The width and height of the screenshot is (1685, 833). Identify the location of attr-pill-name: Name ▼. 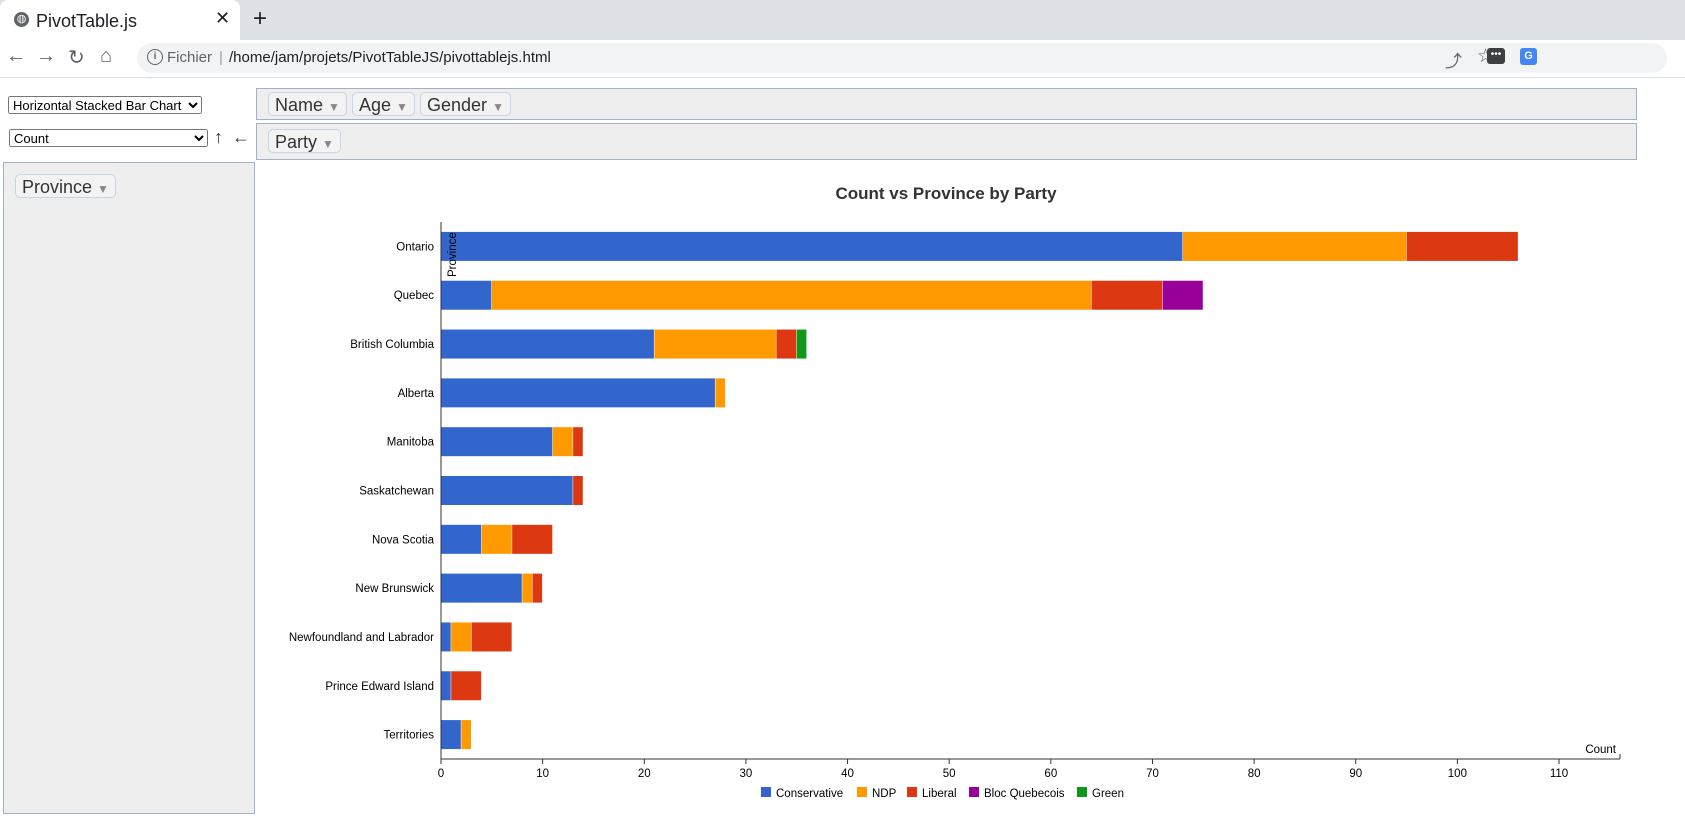
(307, 104).